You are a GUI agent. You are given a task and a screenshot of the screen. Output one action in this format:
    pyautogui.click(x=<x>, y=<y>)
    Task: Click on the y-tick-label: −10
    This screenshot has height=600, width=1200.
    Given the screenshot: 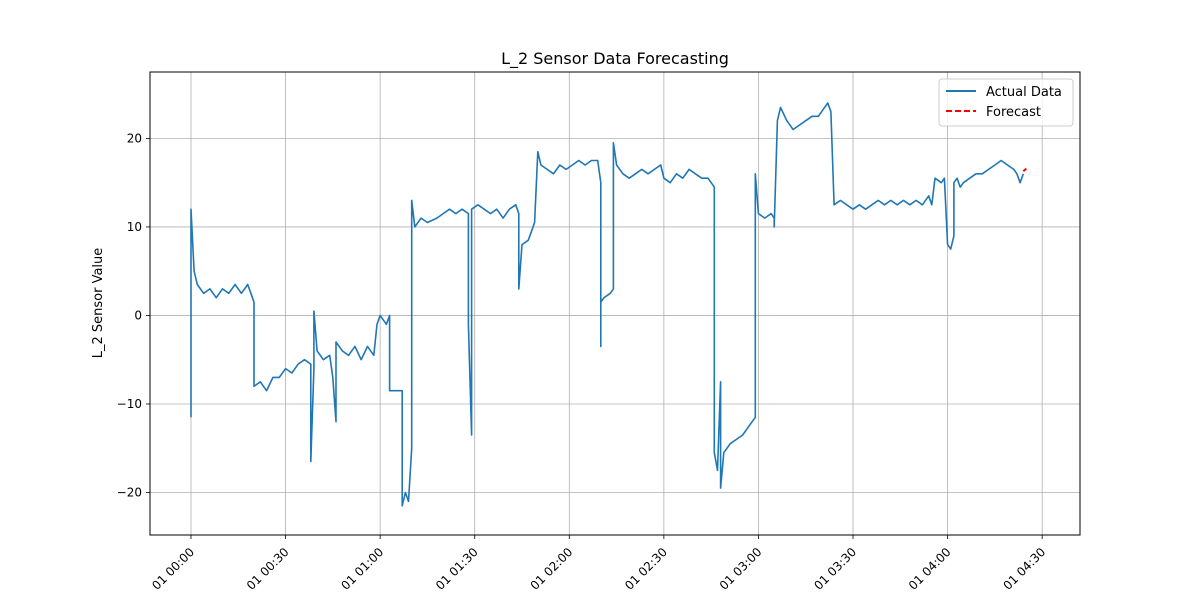 What is the action you would take?
    pyautogui.click(x=129, y=404)
    